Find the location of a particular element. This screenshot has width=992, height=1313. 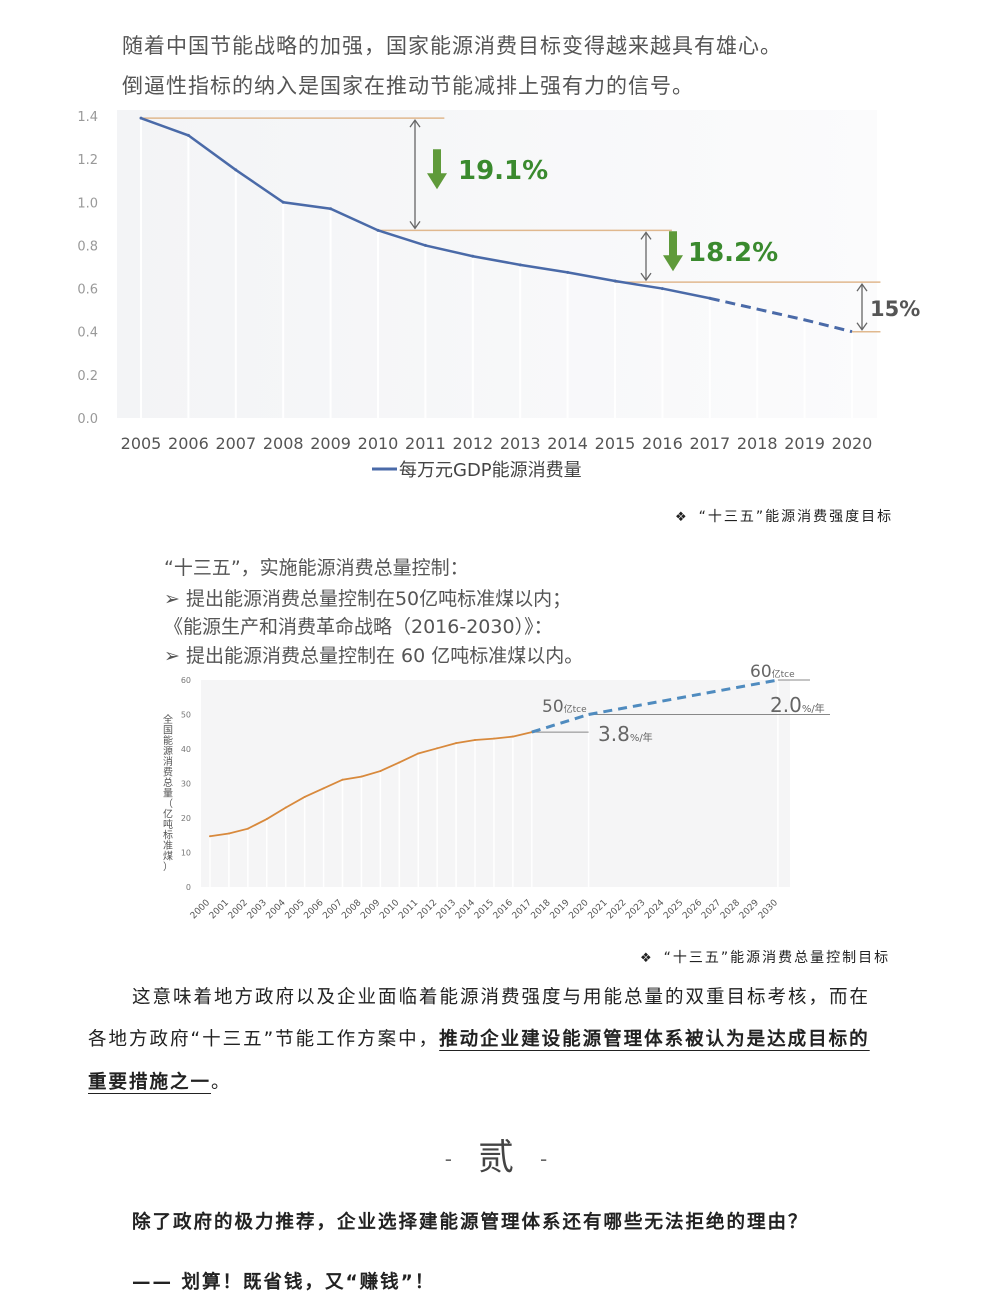

caption-intensity-text: “十三五”能源消费强度目标 is located at coordinates (796, 517).